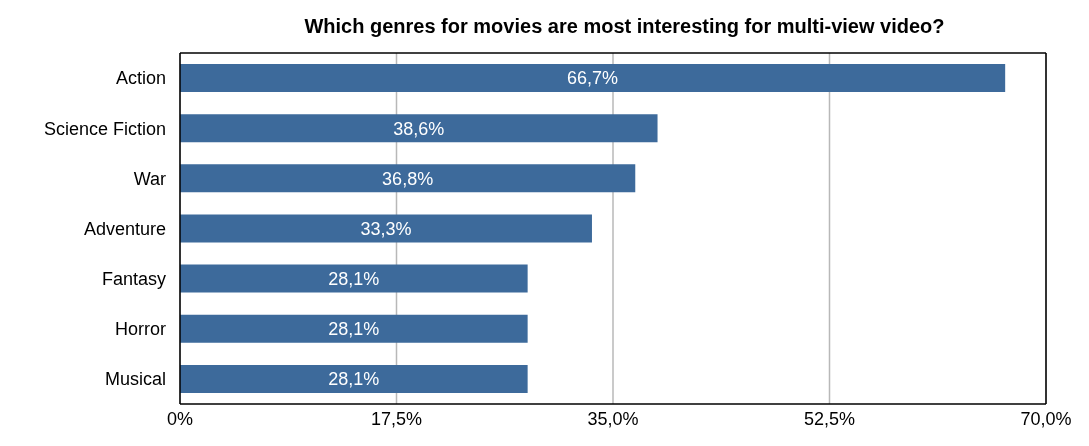 This screenshot has height=446, width=1089. Describe the element at coordinates (396, 418) in the screenshot. I see `x-tick-label: 17,5%` at that location.